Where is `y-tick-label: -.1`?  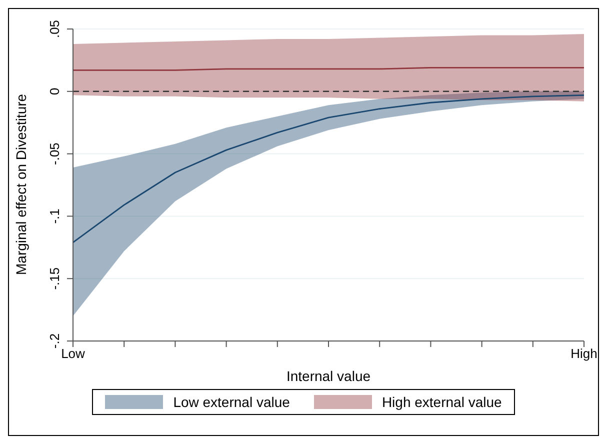 y-tick-label: -.1 is located at coordinates (54, 216).